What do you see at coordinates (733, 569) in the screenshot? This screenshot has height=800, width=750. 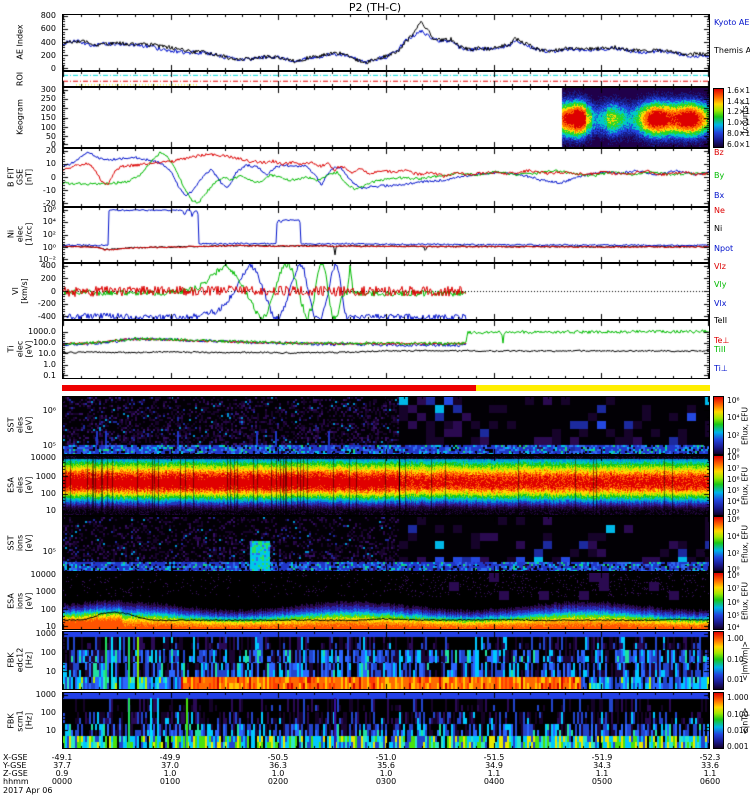 I see `colorbar-tick: 10⁰` at bounding box center [733, 569].